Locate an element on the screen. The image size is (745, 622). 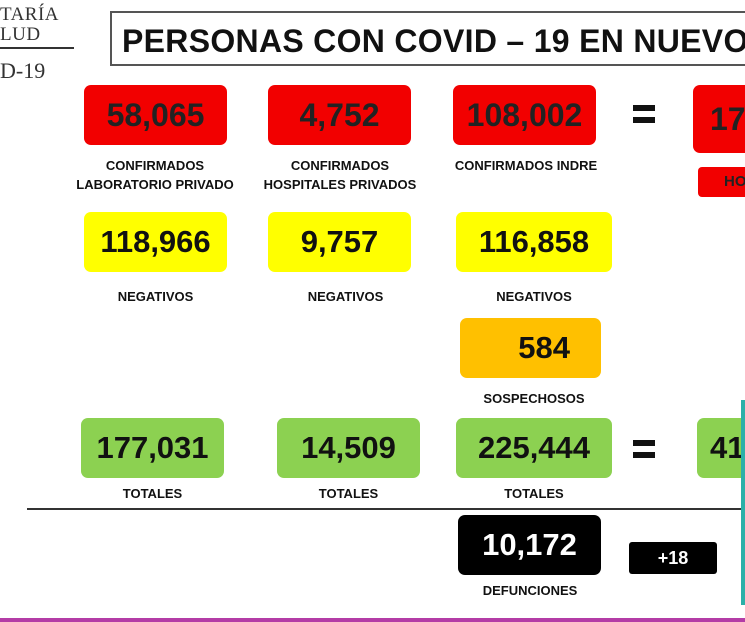
right-edge-accent is located at coordinates (743, 502).